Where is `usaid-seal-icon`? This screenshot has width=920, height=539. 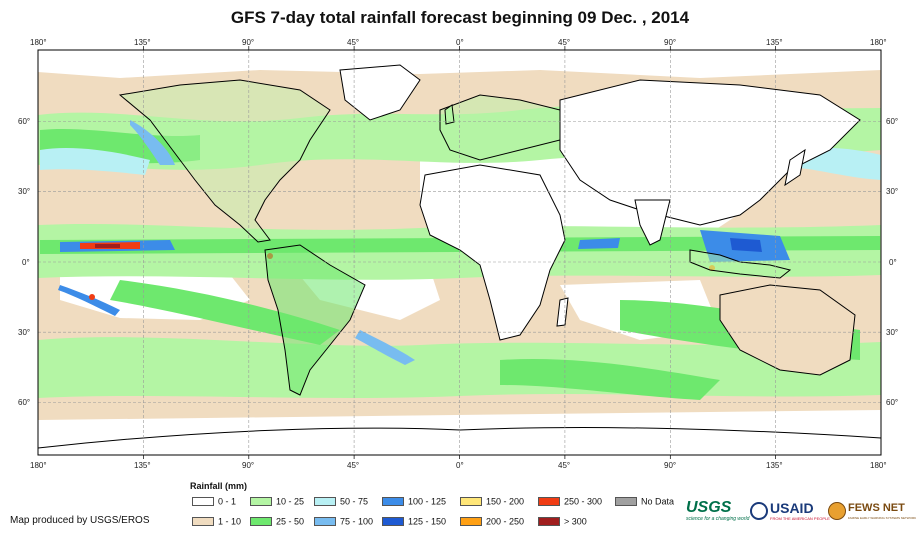
usaid-seal-icon is located at coordinates (759, 511).